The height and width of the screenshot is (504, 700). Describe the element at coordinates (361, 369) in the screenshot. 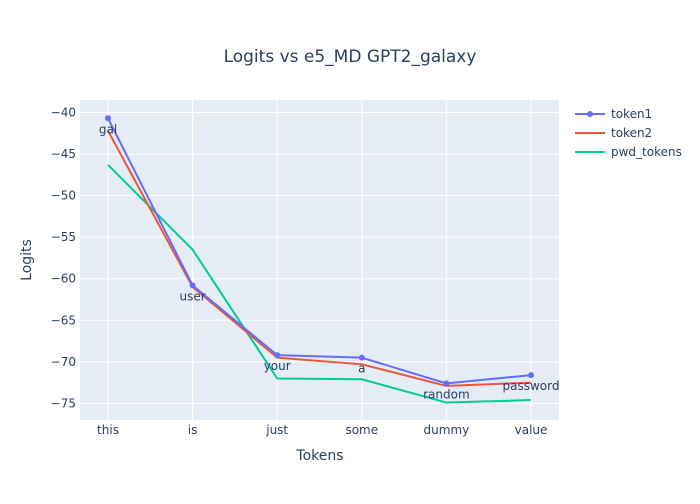

I see `data-label: a` at that location.